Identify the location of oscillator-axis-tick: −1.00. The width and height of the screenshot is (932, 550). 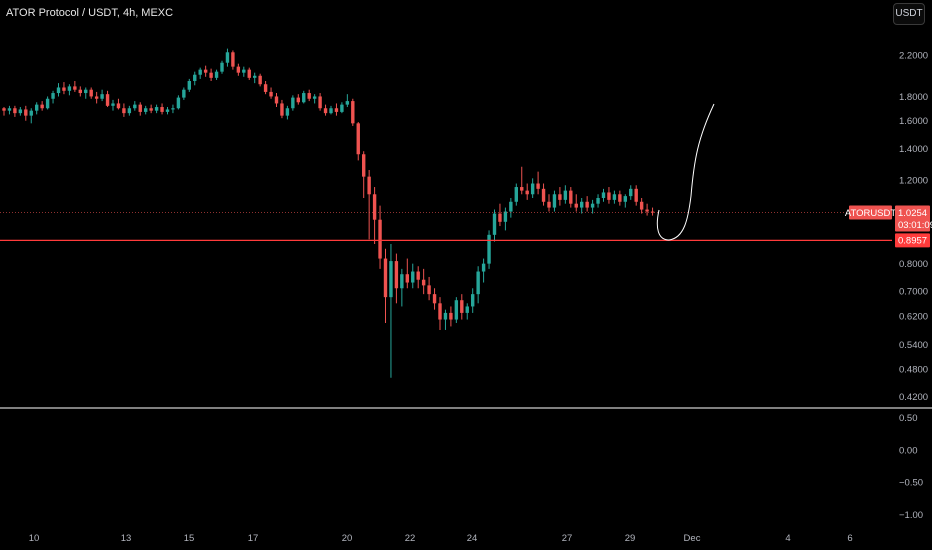
(911, 515).